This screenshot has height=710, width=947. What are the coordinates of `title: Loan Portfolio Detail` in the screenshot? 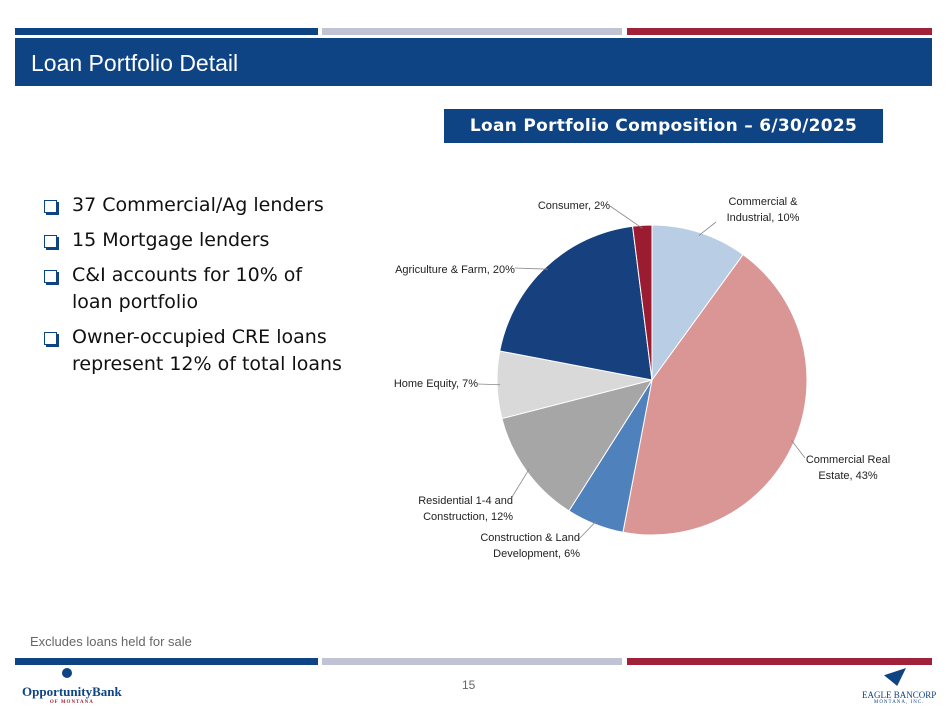 It's located at (135, 63).